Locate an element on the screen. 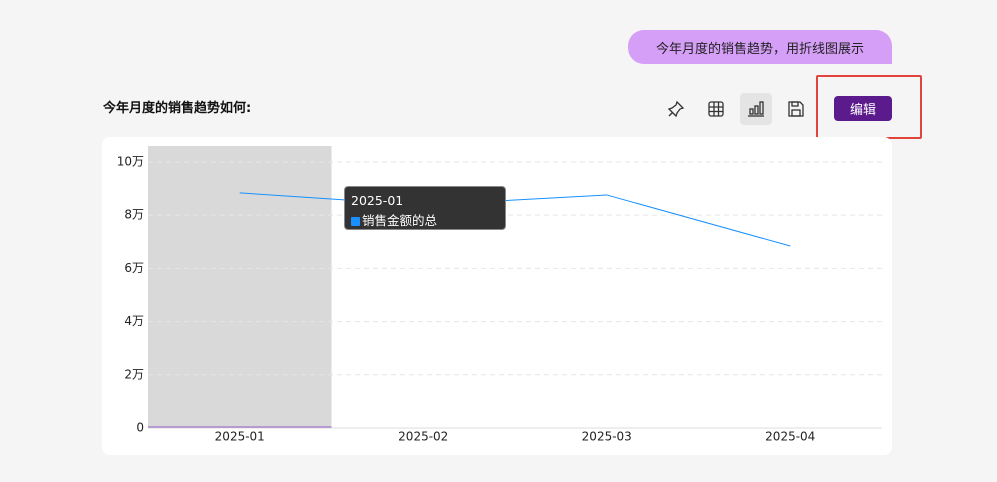  y-tick-label: 0 is located at coordinates (140, 428).